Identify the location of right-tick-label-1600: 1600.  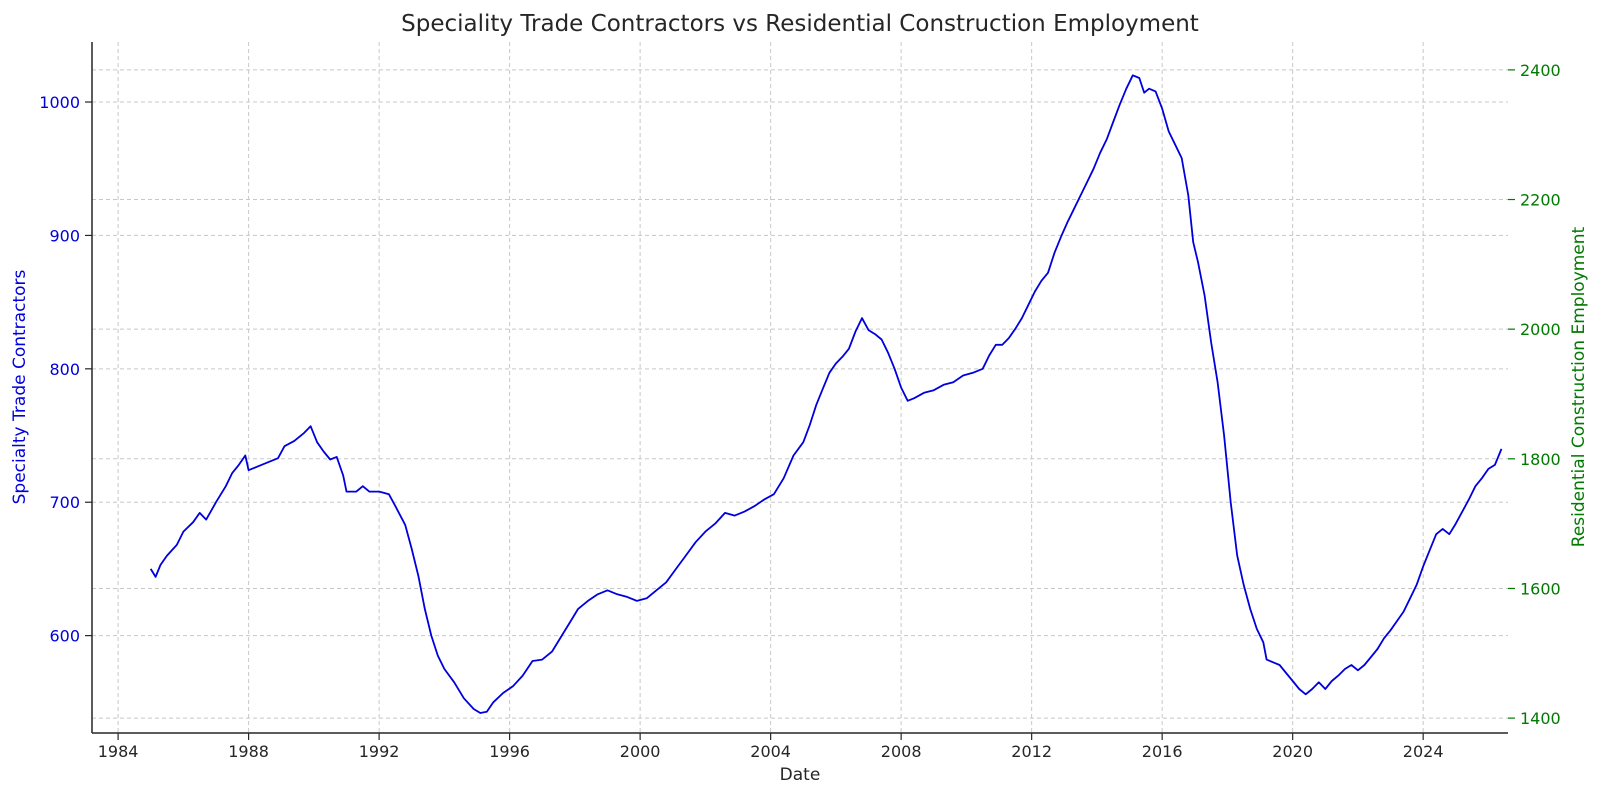
(1540, 588).